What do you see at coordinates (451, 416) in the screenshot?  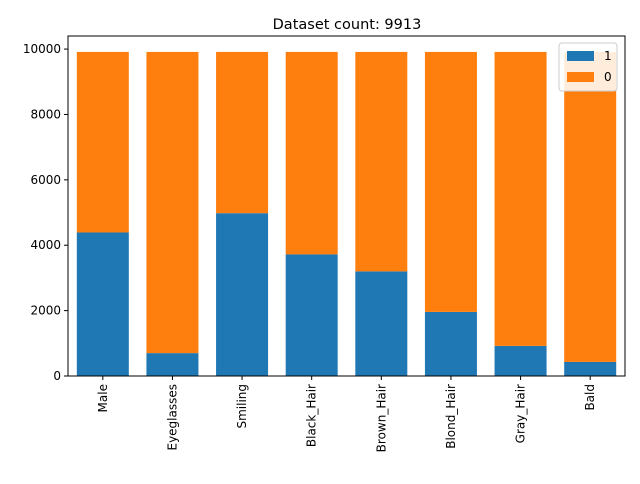 I see `x-tick-label: Blond_Hair` at bounding box center [451, 416].